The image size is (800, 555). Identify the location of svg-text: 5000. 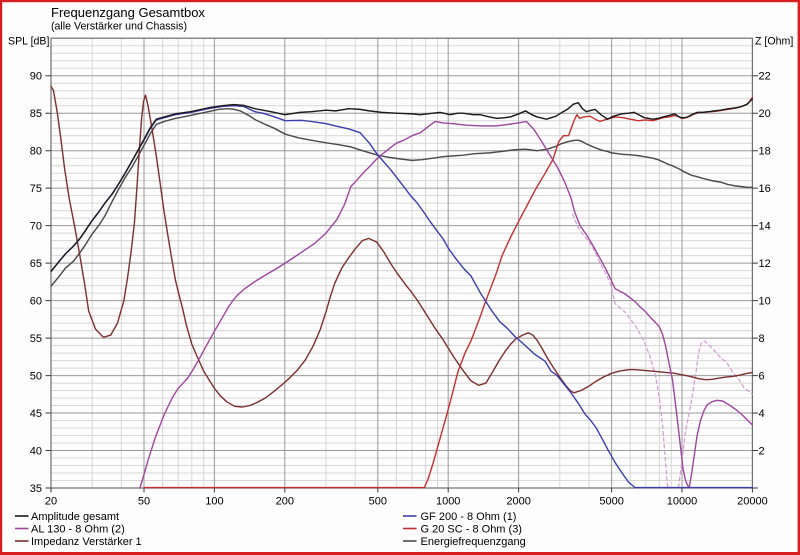
(611, 502).